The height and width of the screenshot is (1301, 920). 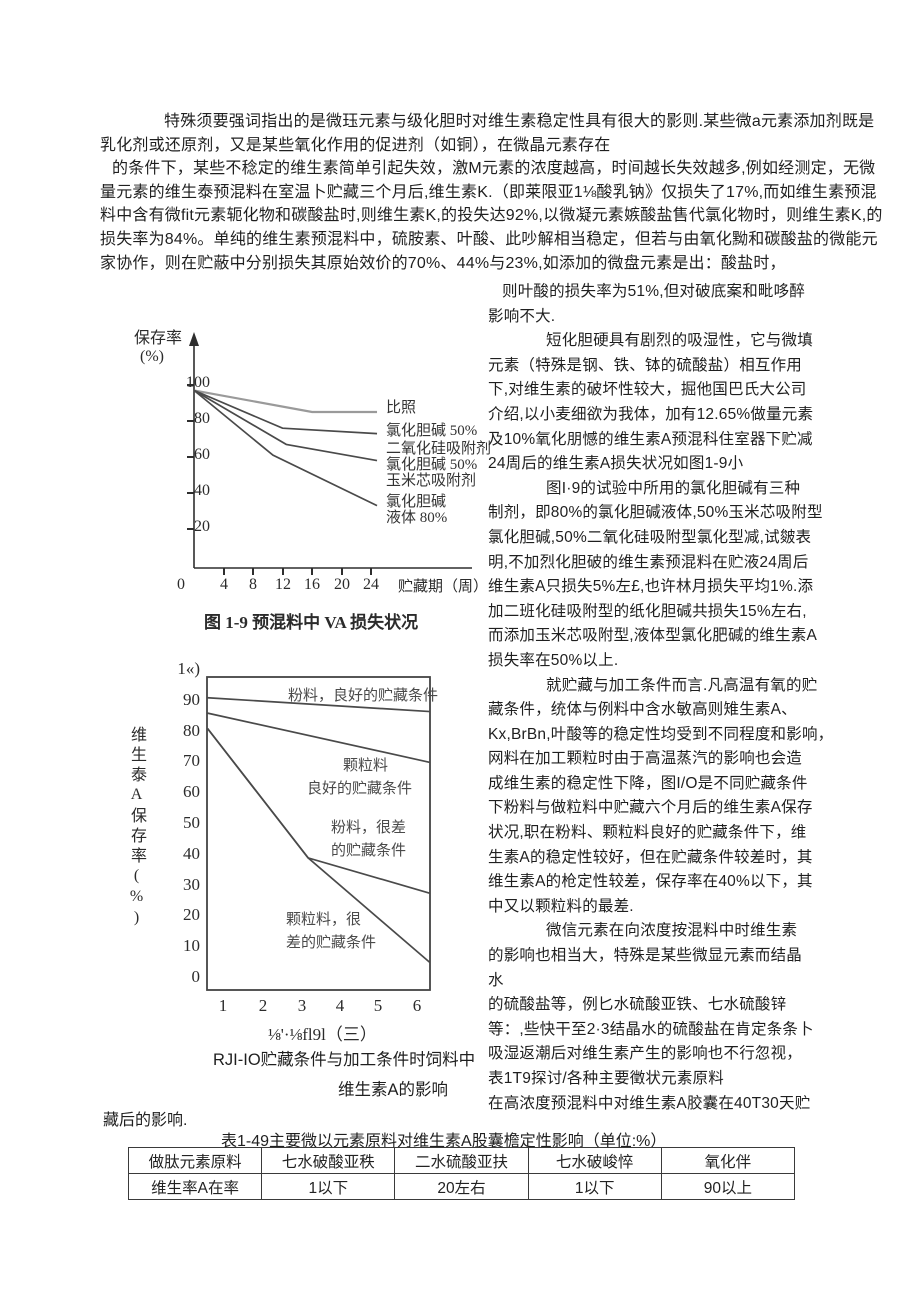 What do you see at coordinates (202, 454) in the screenshot?
I see `fig1-y-tick-label: 60` at bounding box center [202, 454].